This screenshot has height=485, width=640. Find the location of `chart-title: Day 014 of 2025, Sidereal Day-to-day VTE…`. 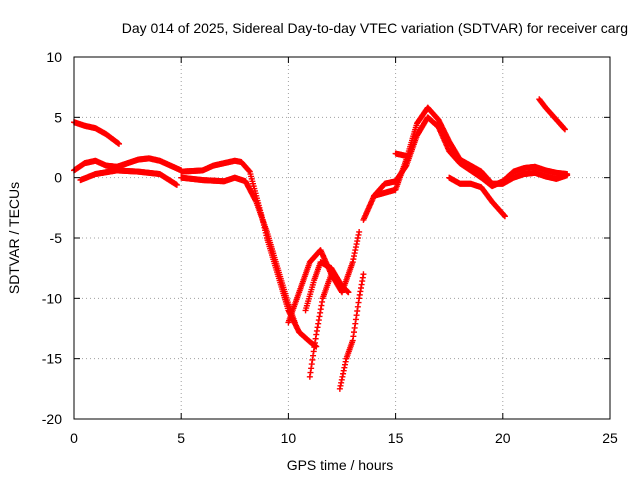

chart-title: Day 014 of 2025, Sidereal Day-to-day VTE… is located at coordinates (375, 28).